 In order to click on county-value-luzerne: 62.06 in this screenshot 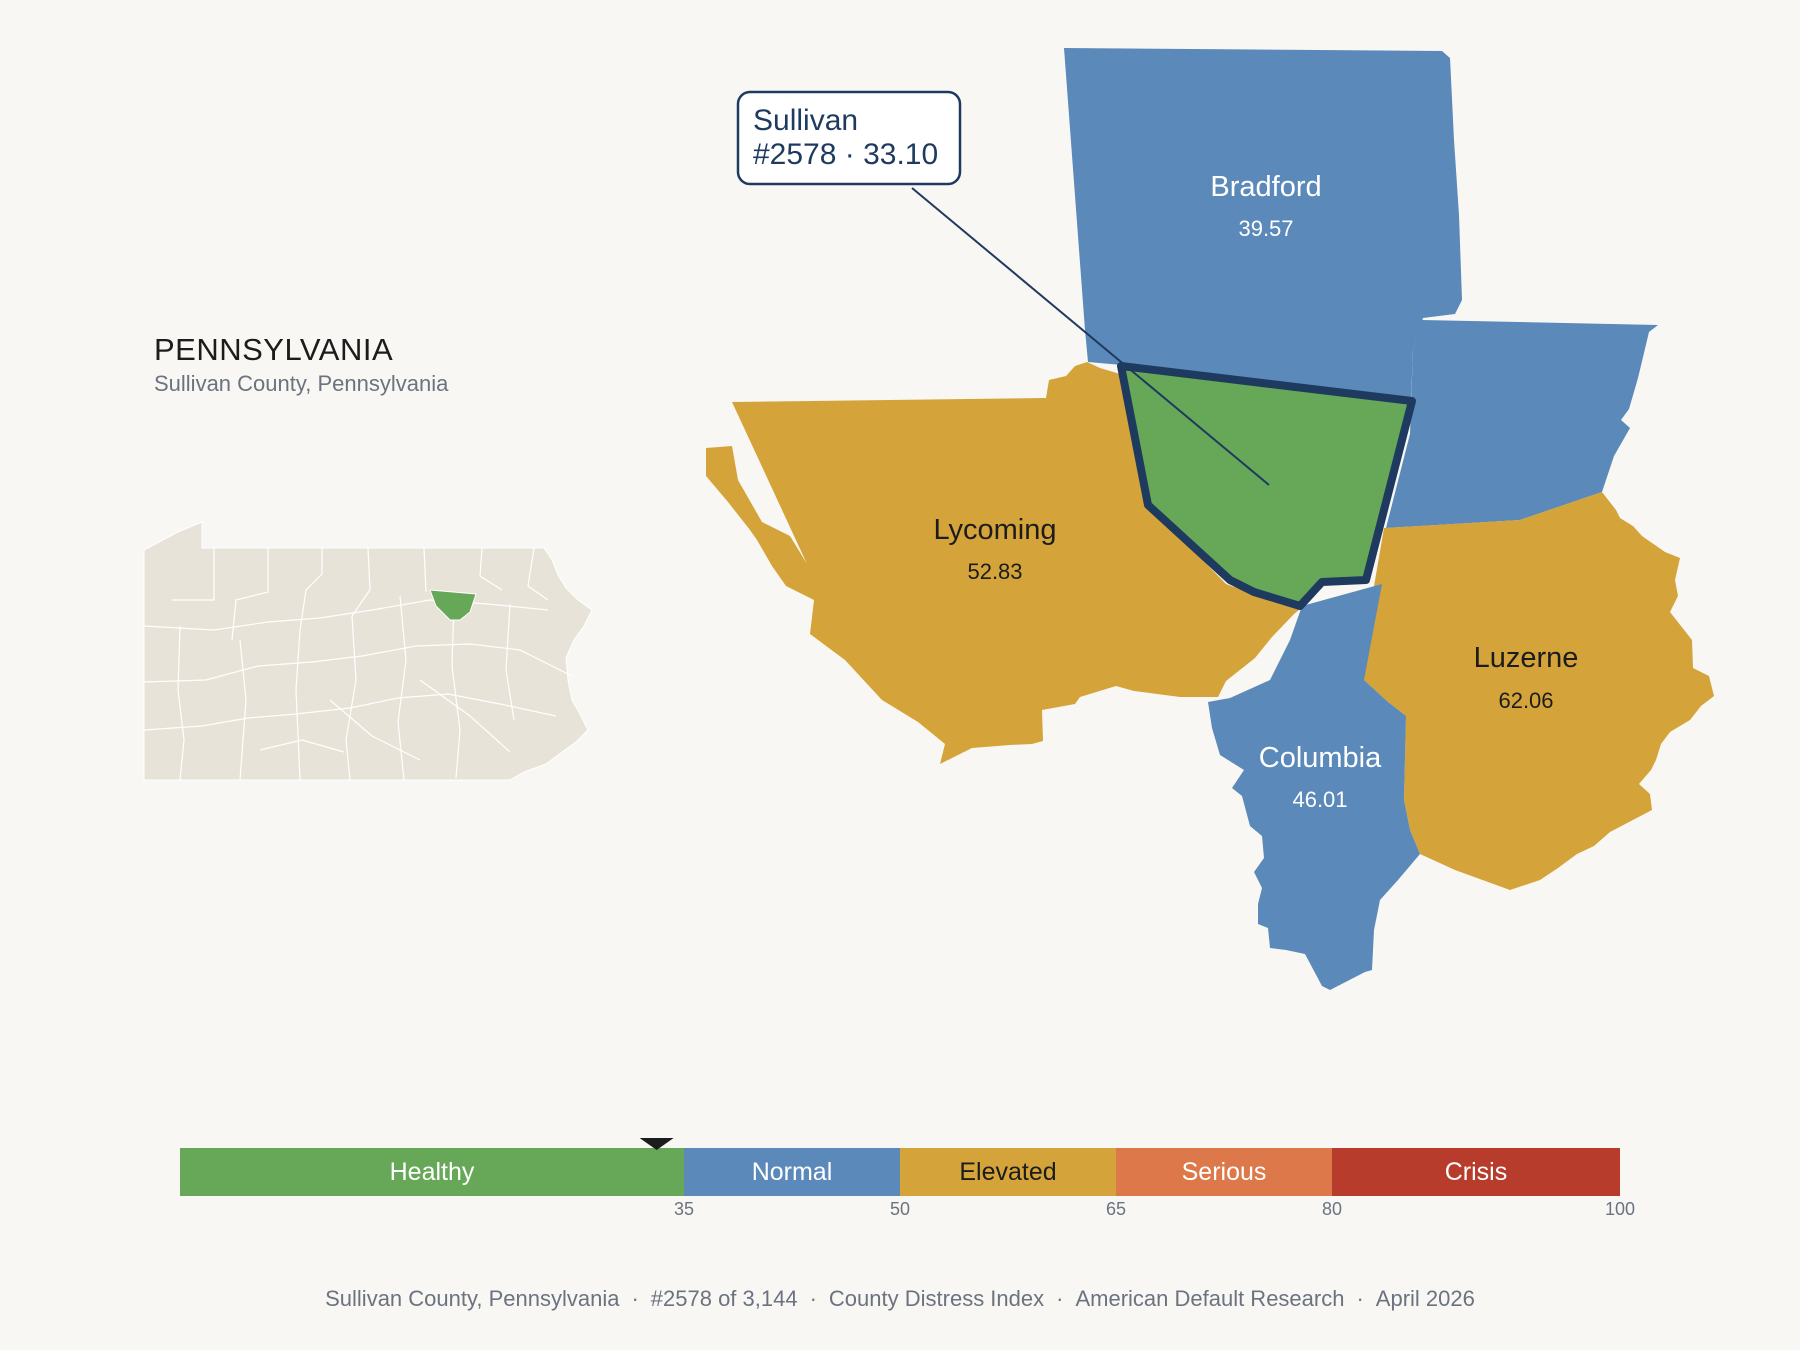, I will do `click(1525, 700)`.